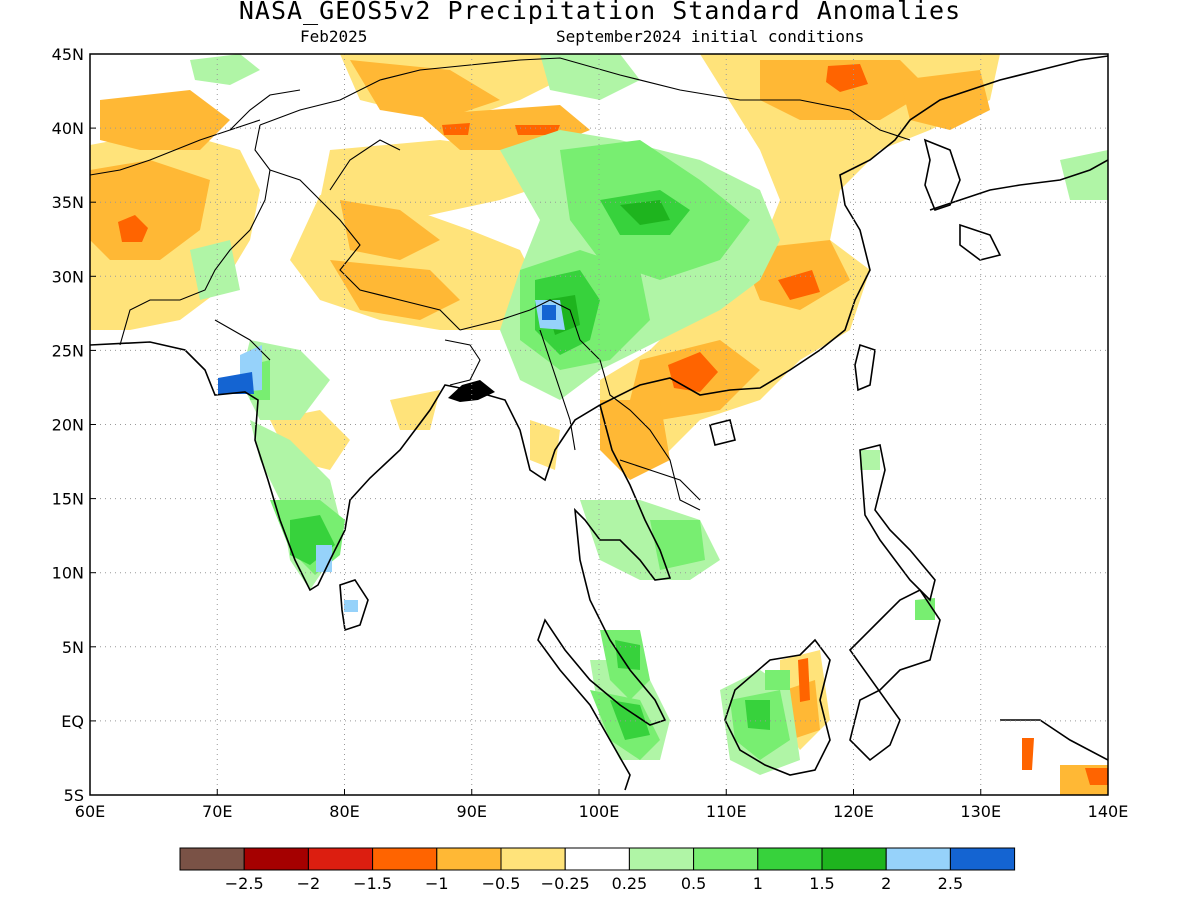 Image resolution: width=1200 pixels, height=900 pixels. What do you see at coordinates (68, 276) in the screenshot?
I see `y-tick-label: 30N` at bounding box center [68, 276].